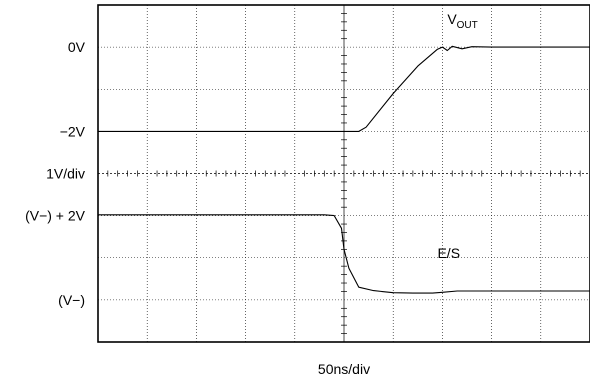  What do you see at coordinates (73, 131) in the screenshot?
I see `y-axis-label: −2V` at bounding box center [73, 131].